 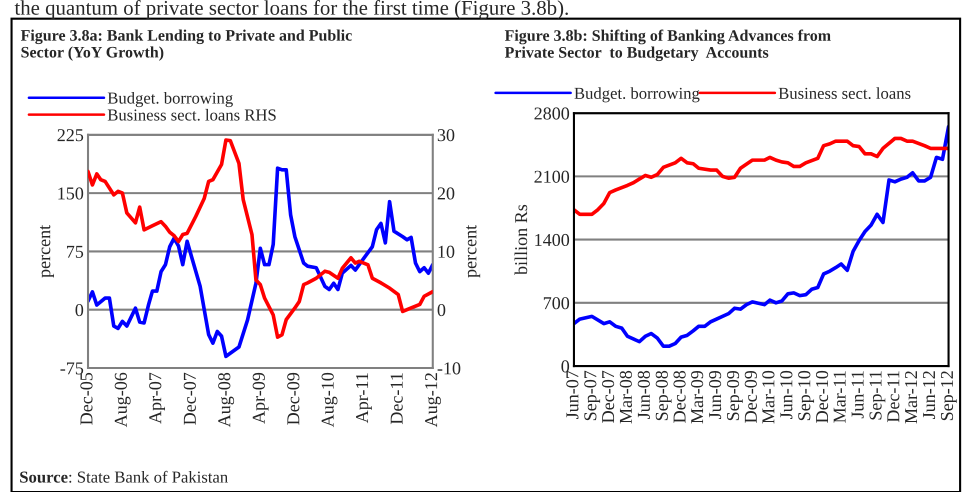 What do you see at coordinates (734, 395) in the screenshot?
I see `x-tick-label: Sep-09` at bounding box center [734, 395].